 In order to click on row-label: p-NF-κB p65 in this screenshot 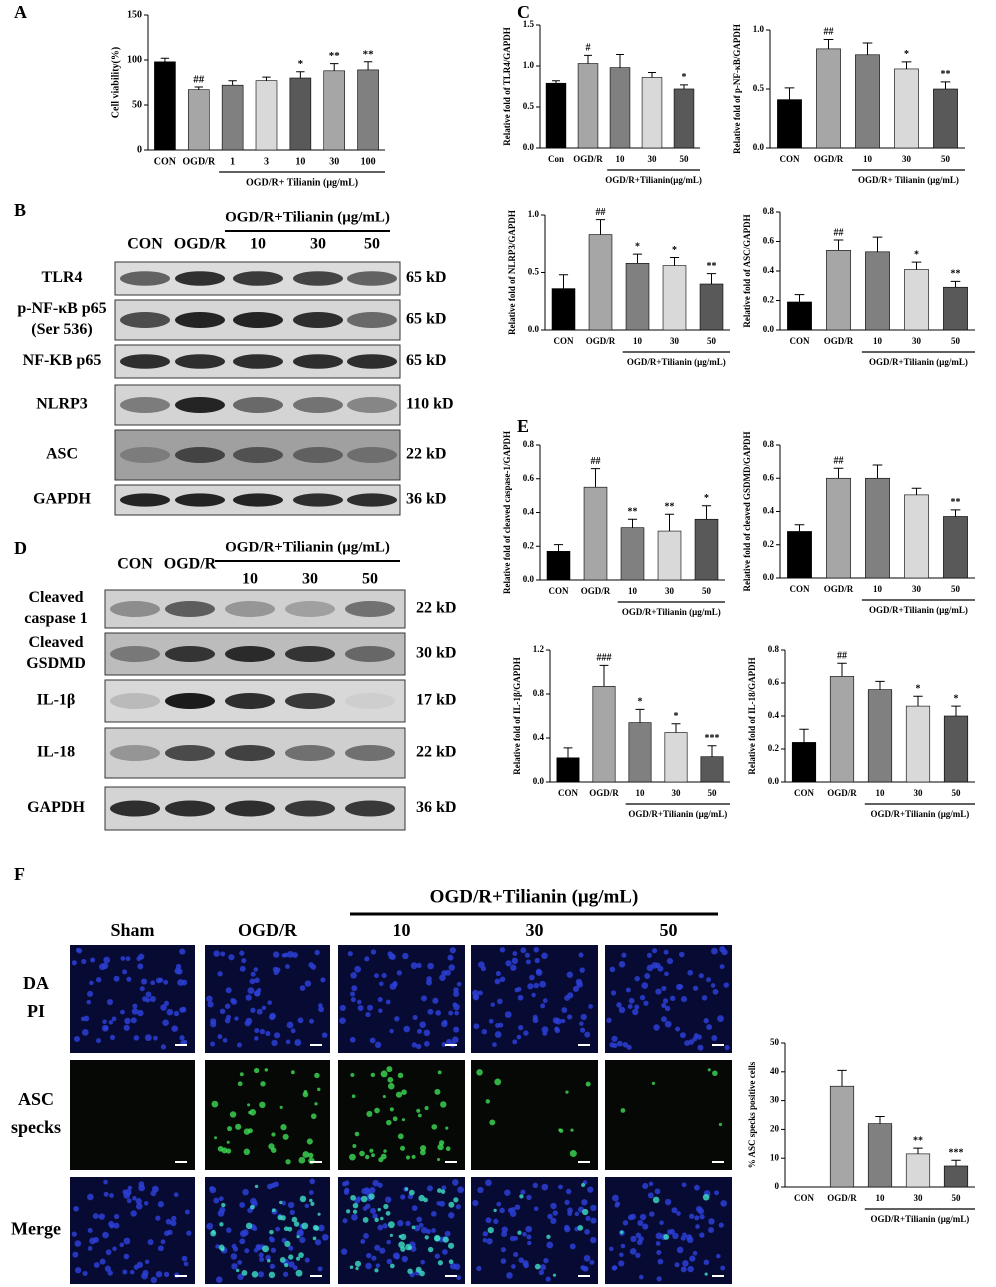, I will do `click(61, 308)`.